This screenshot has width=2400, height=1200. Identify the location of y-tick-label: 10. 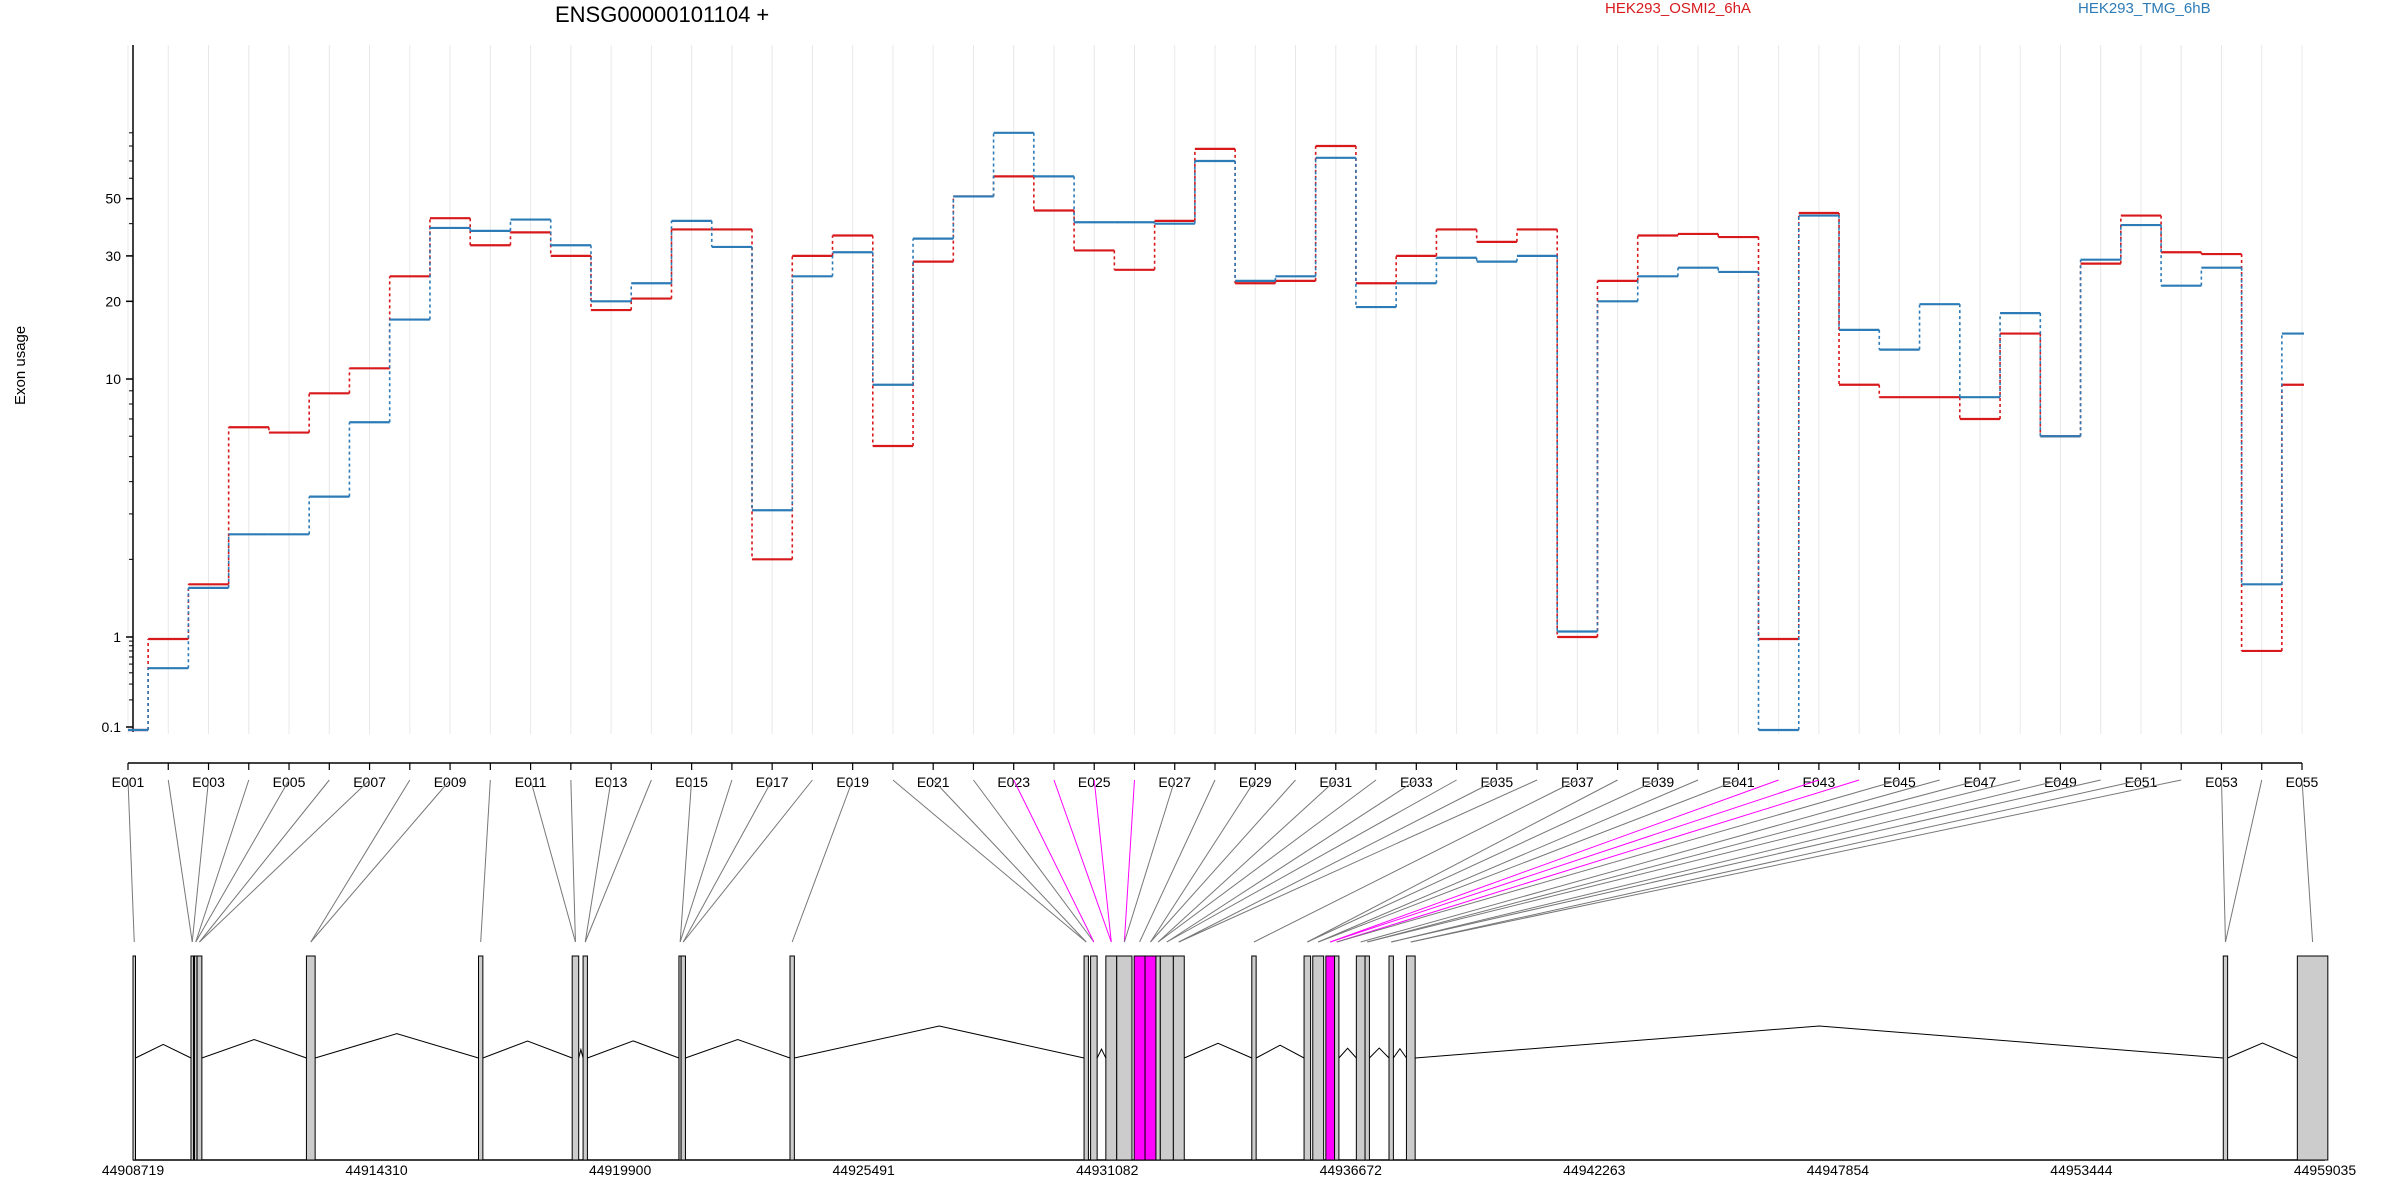
(113, 379).